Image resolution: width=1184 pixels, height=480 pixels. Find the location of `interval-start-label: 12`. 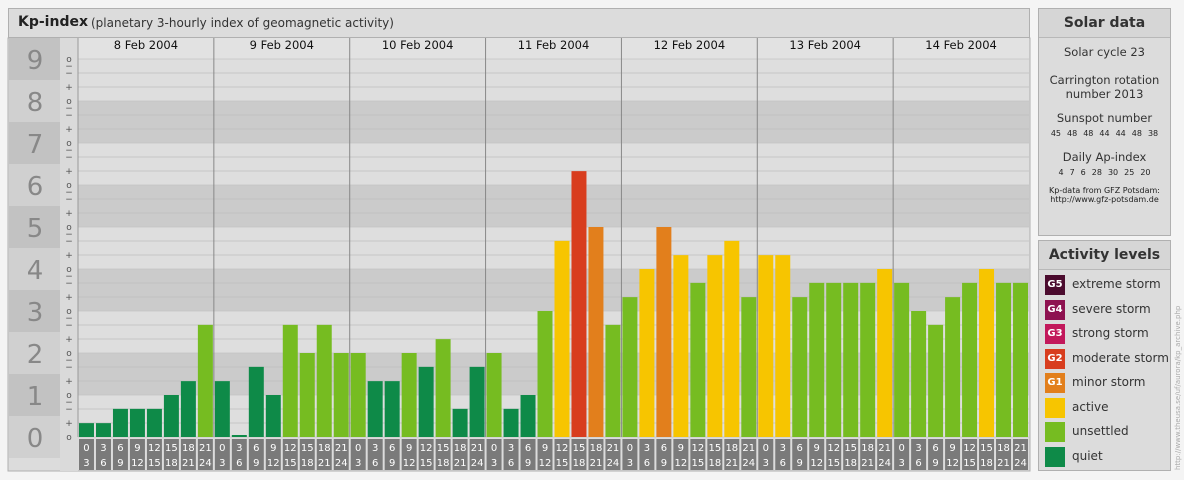

interval-start-label: 12 is located at coordinates (697, 448).